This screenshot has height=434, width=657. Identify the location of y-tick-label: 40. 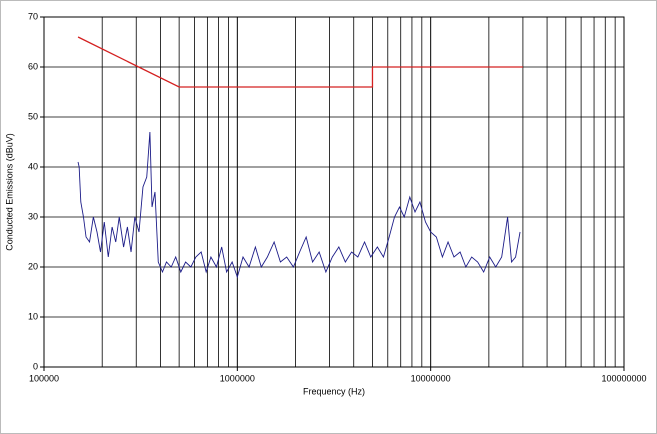
(33, 166).